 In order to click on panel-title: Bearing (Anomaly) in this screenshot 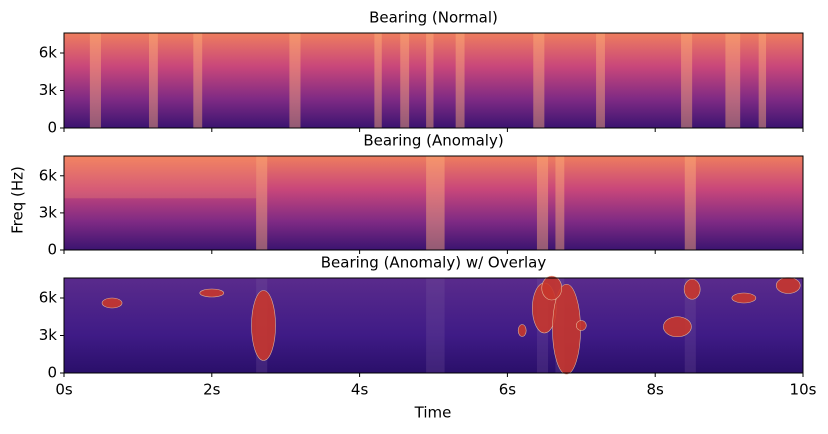, I will do `click(433, 141)`.